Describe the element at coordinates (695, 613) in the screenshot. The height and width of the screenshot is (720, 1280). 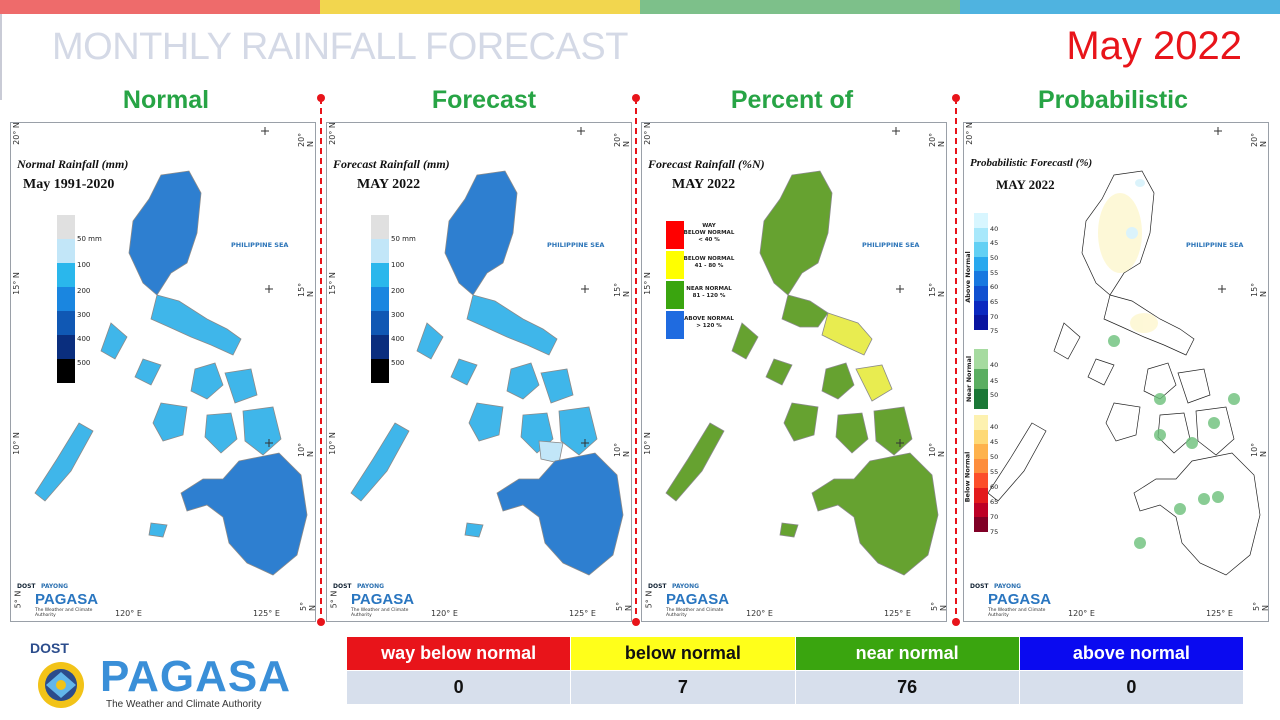
I see `logo-tagline: The Weather and Climate Authority` at that location.